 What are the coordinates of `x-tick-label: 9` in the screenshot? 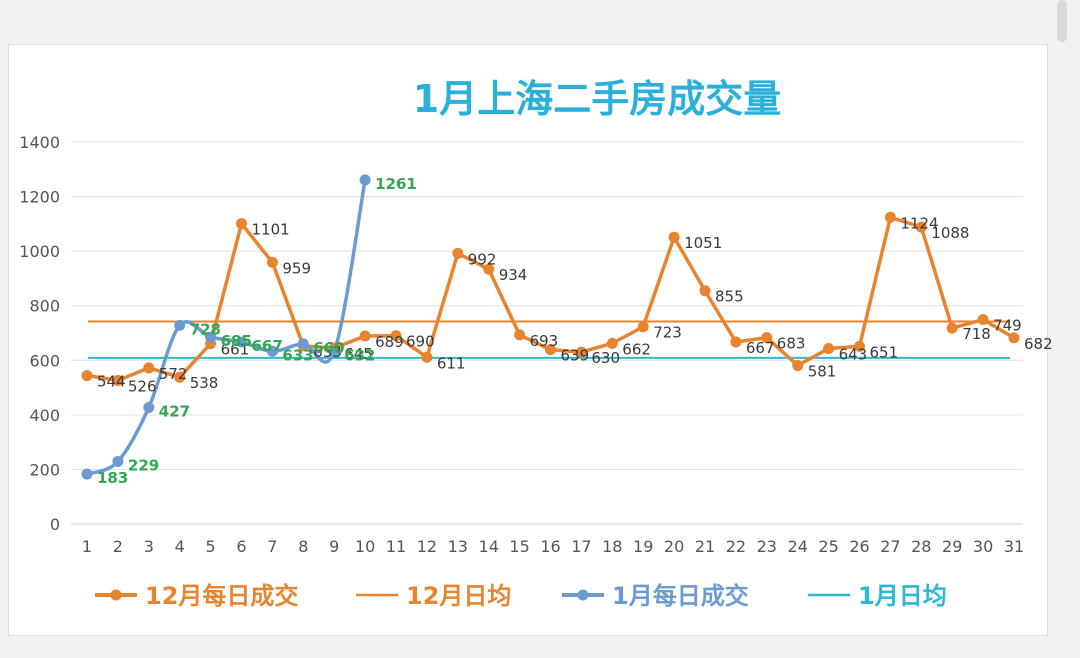 It's located at (334, 546).